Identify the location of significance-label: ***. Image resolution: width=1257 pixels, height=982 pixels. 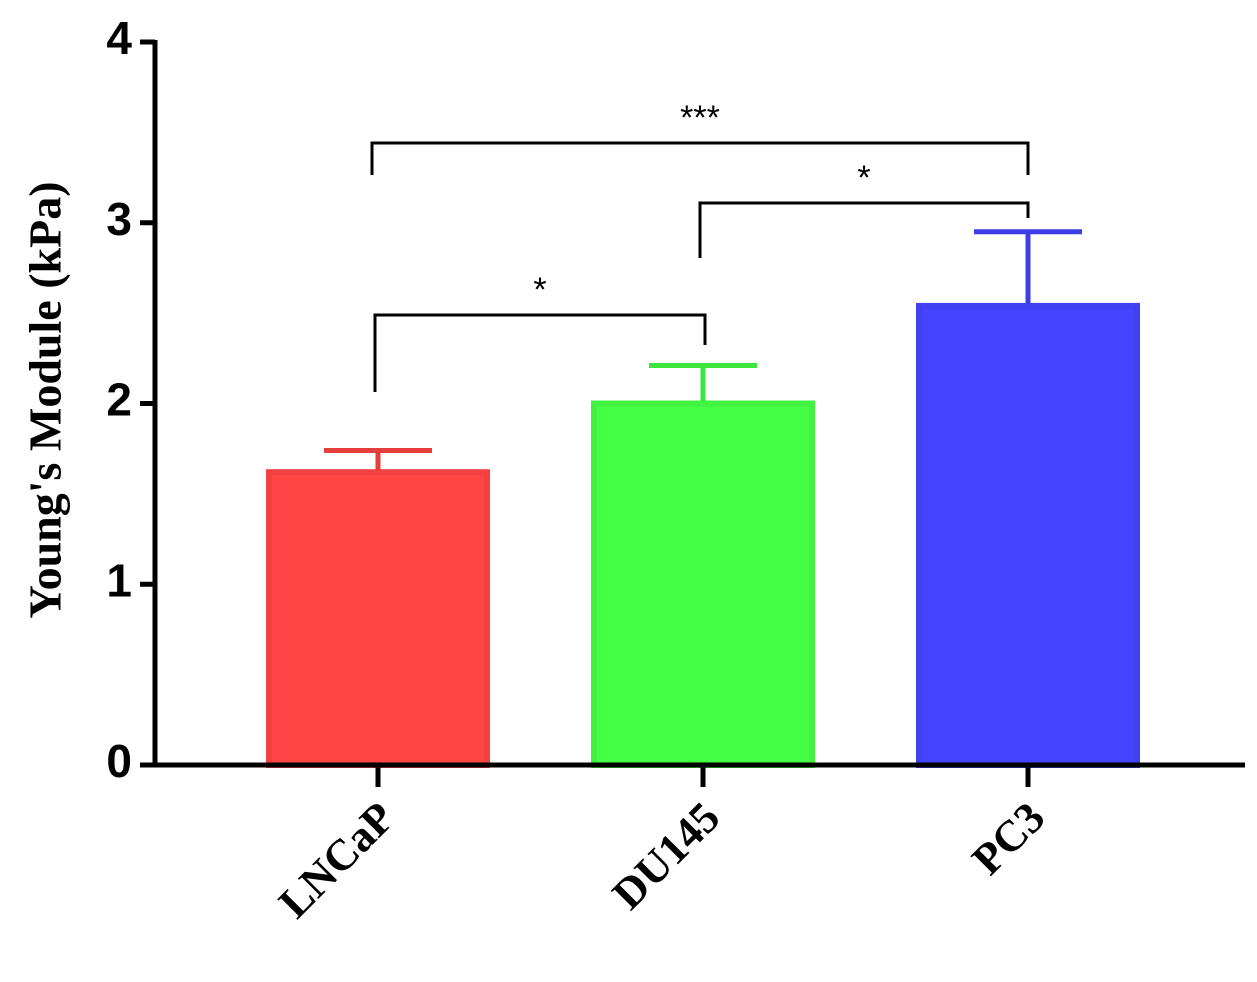
(700, 118).